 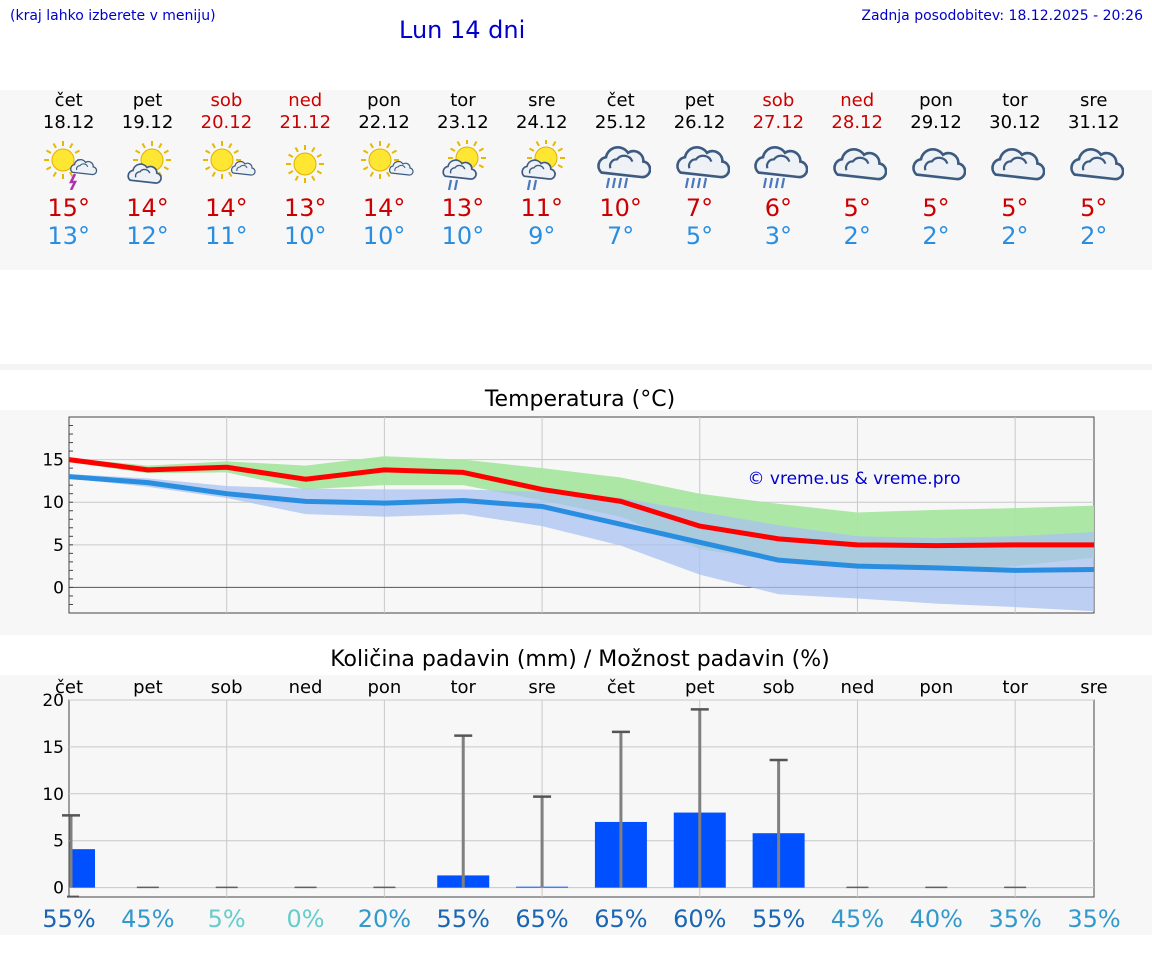 I want to click on sun-cloud-thunder-icon, so click(x=70, y=165).